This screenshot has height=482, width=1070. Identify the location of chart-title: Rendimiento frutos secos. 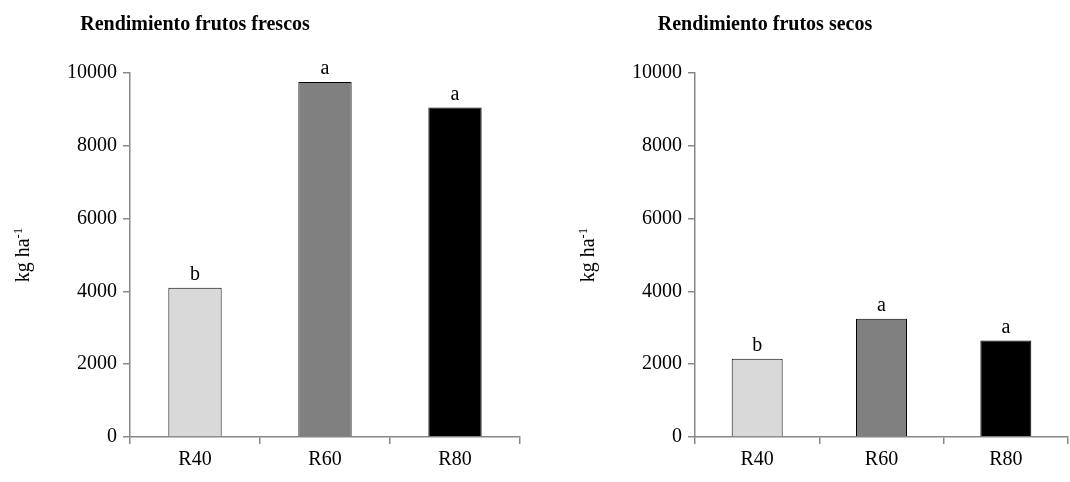
(765, 23).